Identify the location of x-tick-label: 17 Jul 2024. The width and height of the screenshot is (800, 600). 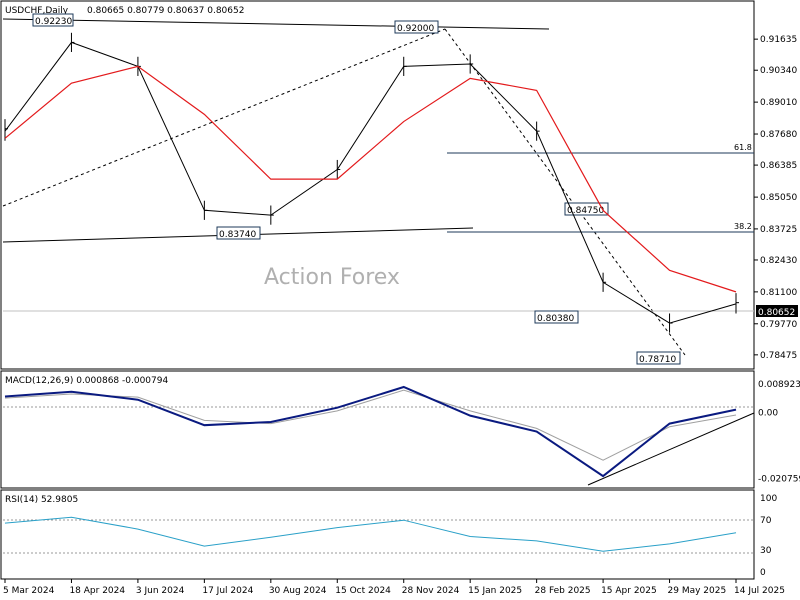
(227, 591).